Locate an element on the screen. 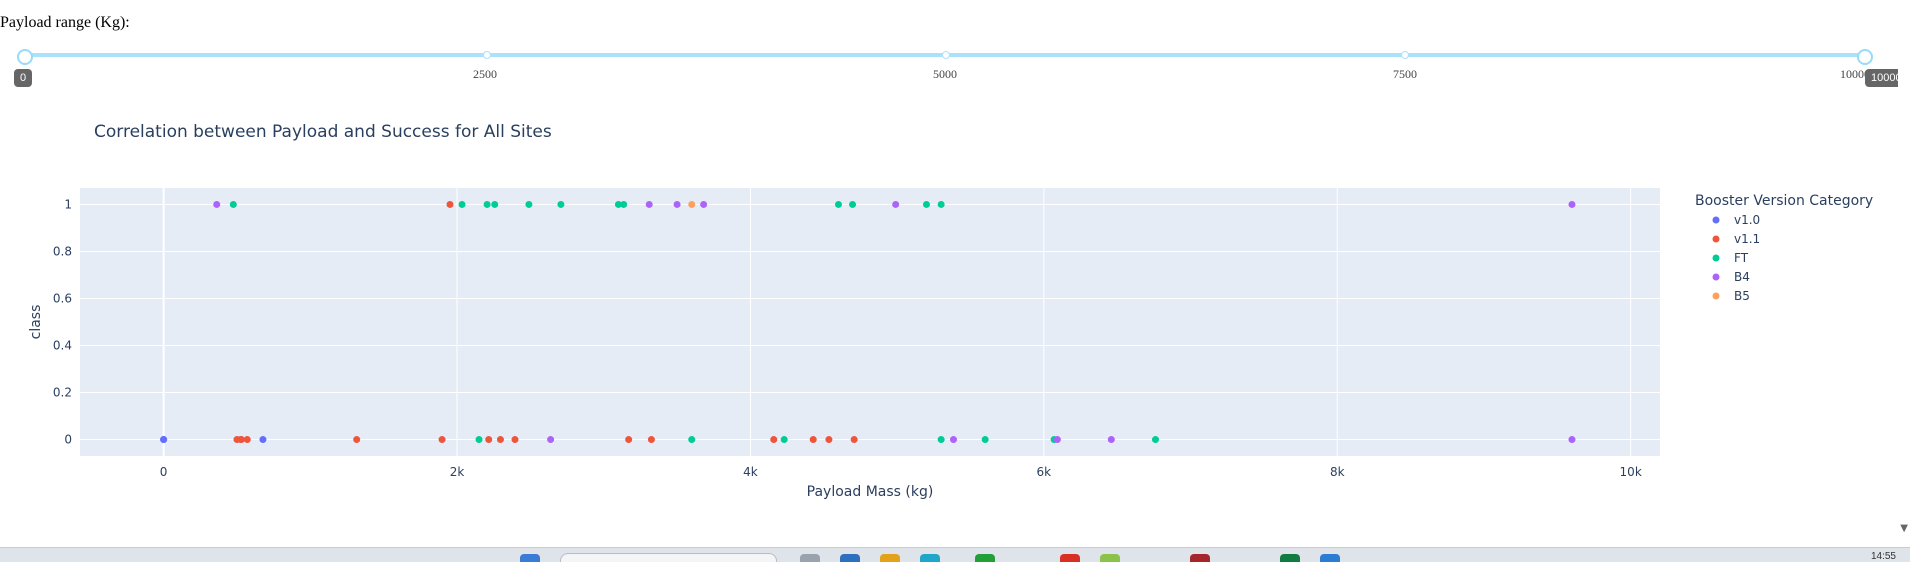 This screenshot has width=1910, height=562. legend-title: Booster Version Category is located at coordinates (1784, 201).